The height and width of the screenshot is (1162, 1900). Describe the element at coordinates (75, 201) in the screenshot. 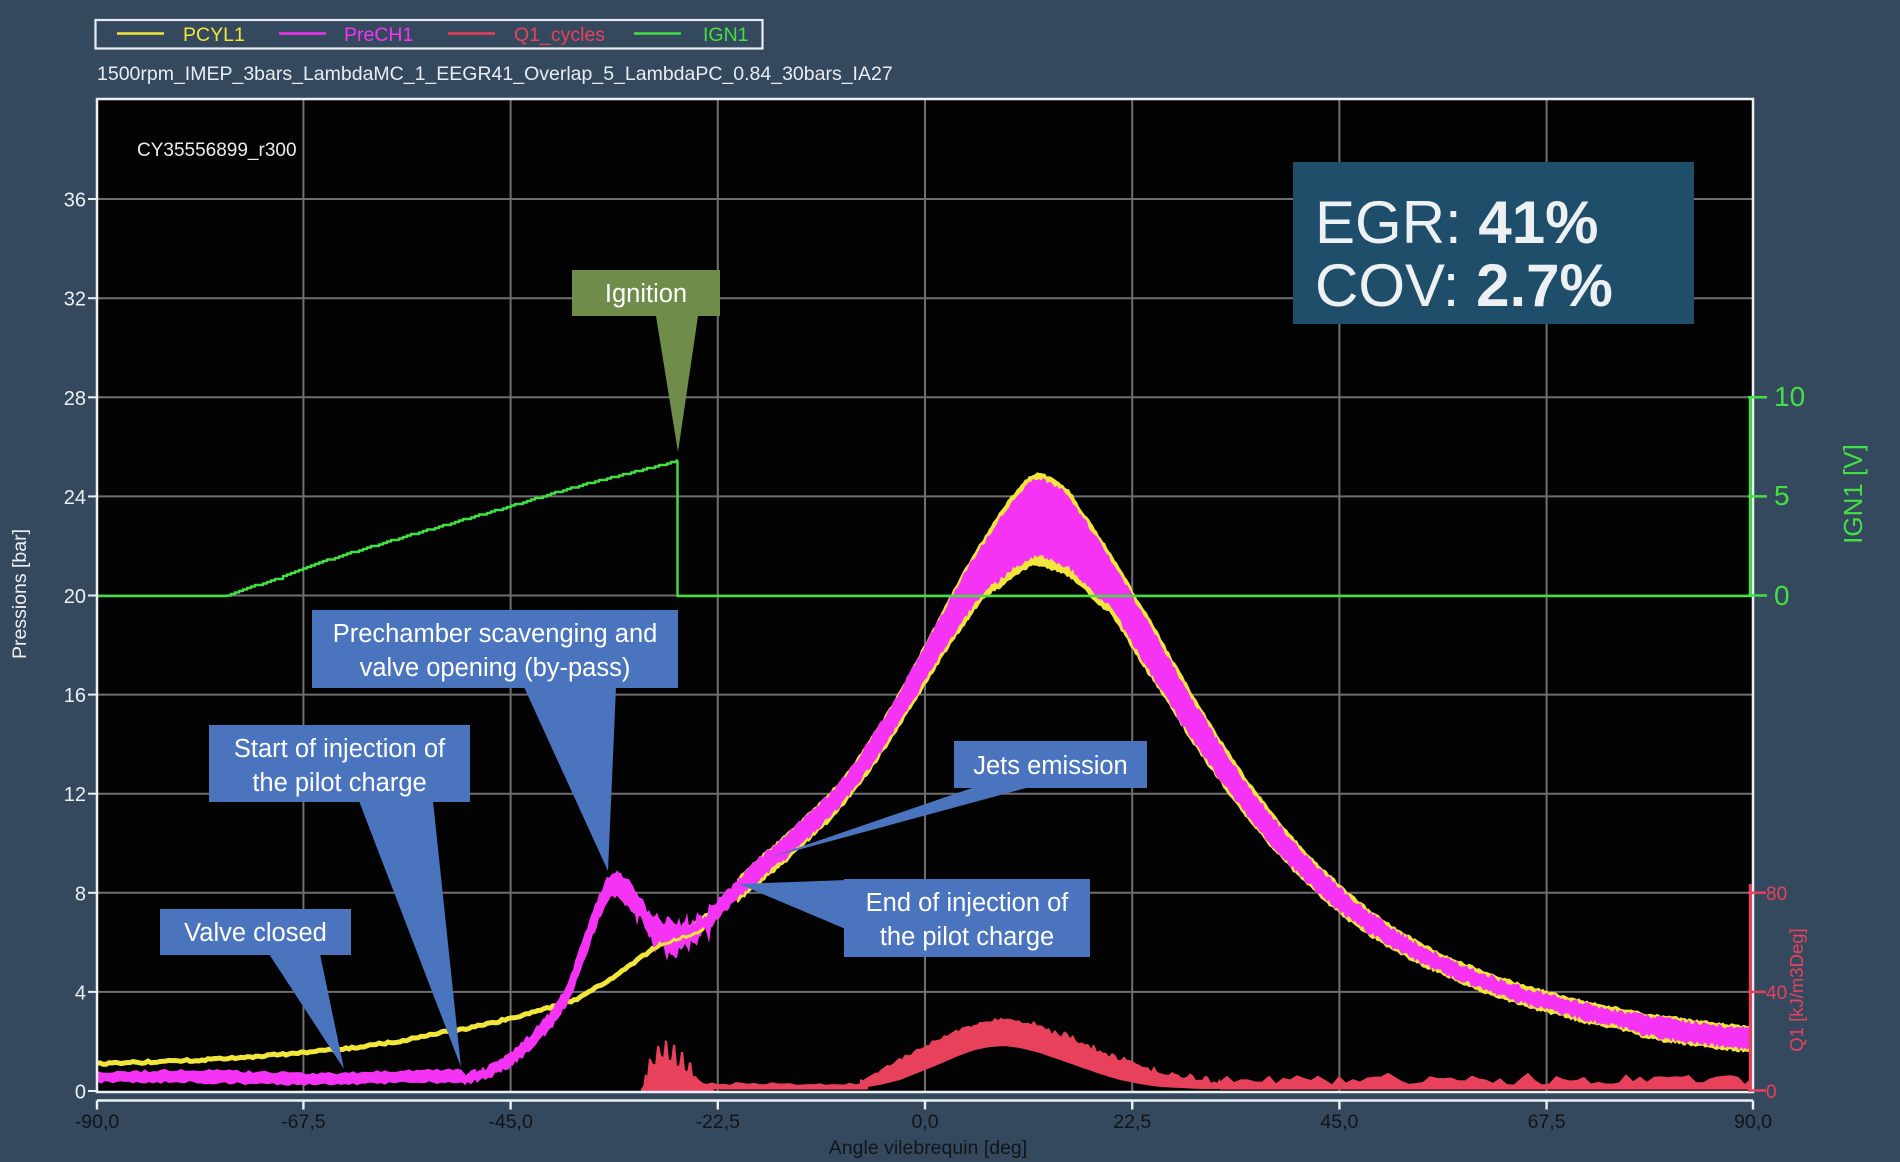

I see `svg-text: 36` at that location.